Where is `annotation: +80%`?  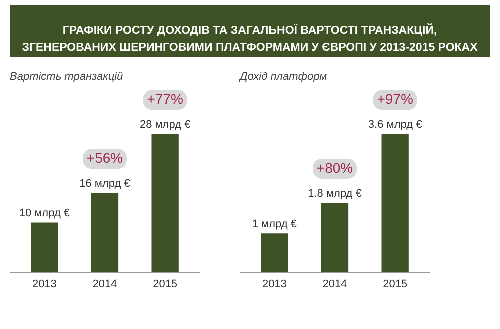 annotation: +80% is located at coordinates (335, 168).